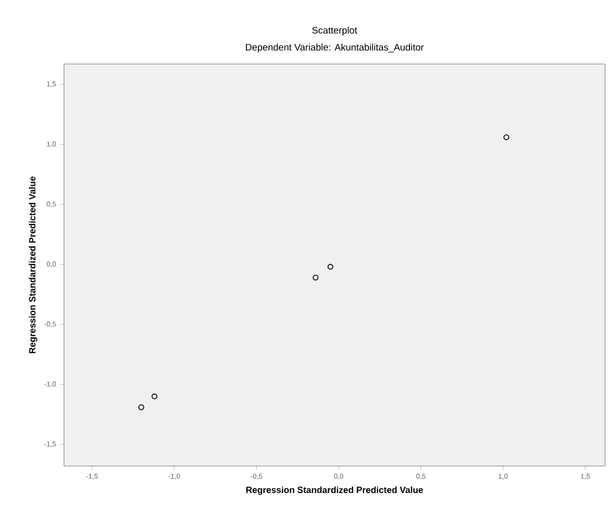 The height and width of the screenshot is (515, 612). I want to click on chart-title: Scatterplot, so click(335, 31).